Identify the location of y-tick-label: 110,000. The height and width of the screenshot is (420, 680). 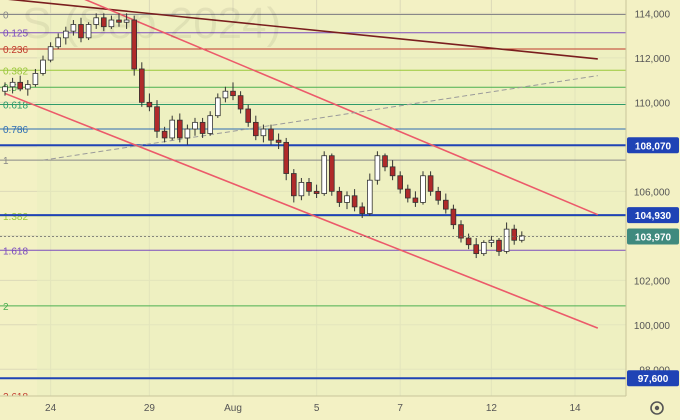
(653, 103).